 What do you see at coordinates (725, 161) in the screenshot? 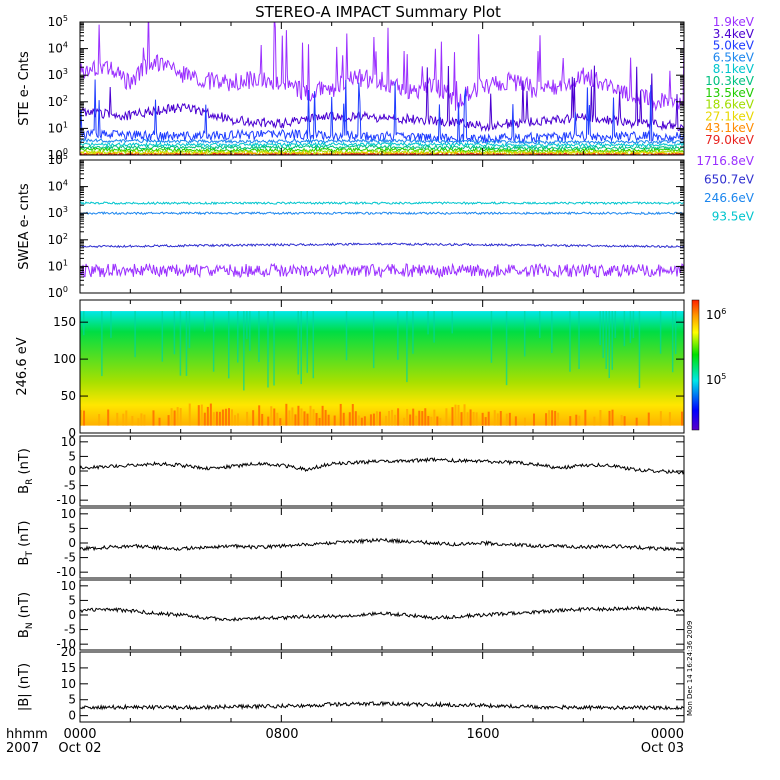
I see `legend-entry-swea-0: 1716.8eV` at bounding box center [725, 161].